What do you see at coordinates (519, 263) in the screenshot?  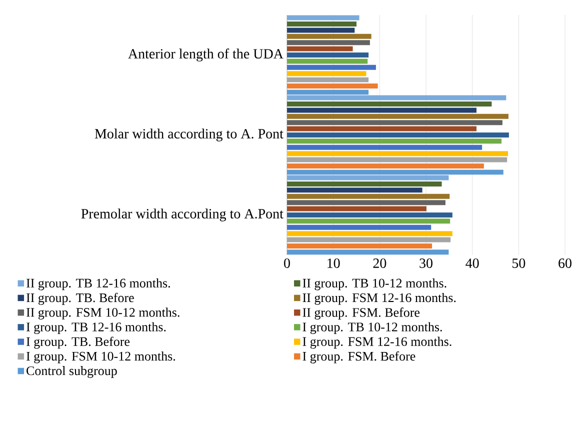 I see `x-tick-label: 50` at bounding box center [519, 263].